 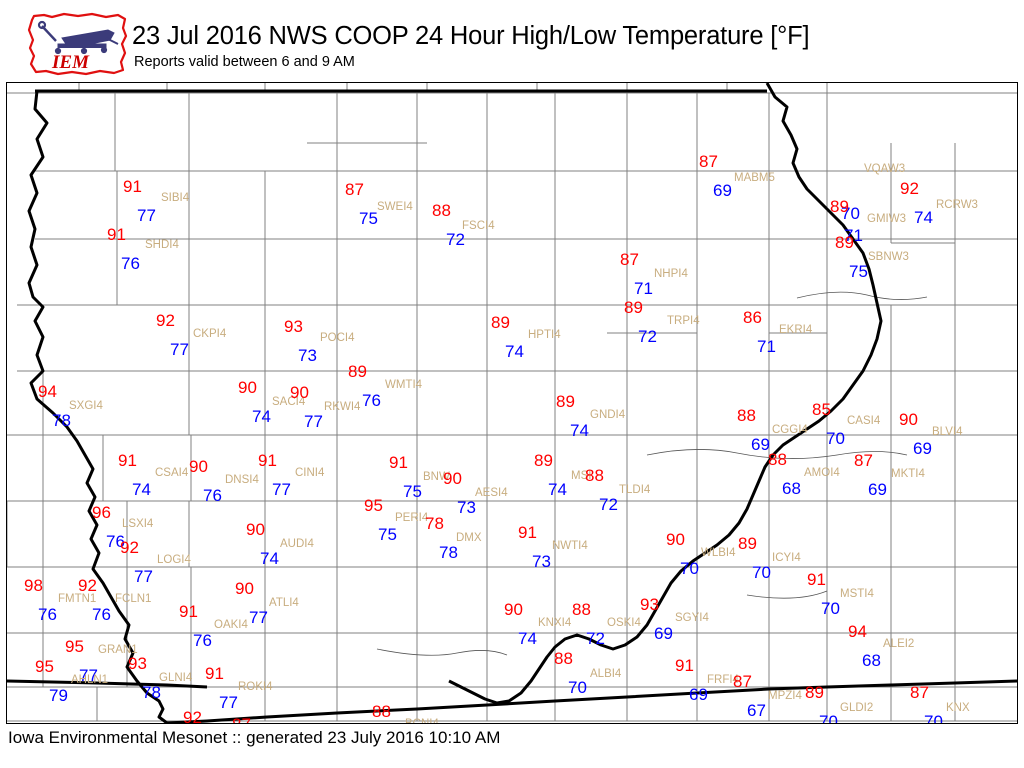 I want to click on low-temp-value: 76, so click(x=371, y=400).